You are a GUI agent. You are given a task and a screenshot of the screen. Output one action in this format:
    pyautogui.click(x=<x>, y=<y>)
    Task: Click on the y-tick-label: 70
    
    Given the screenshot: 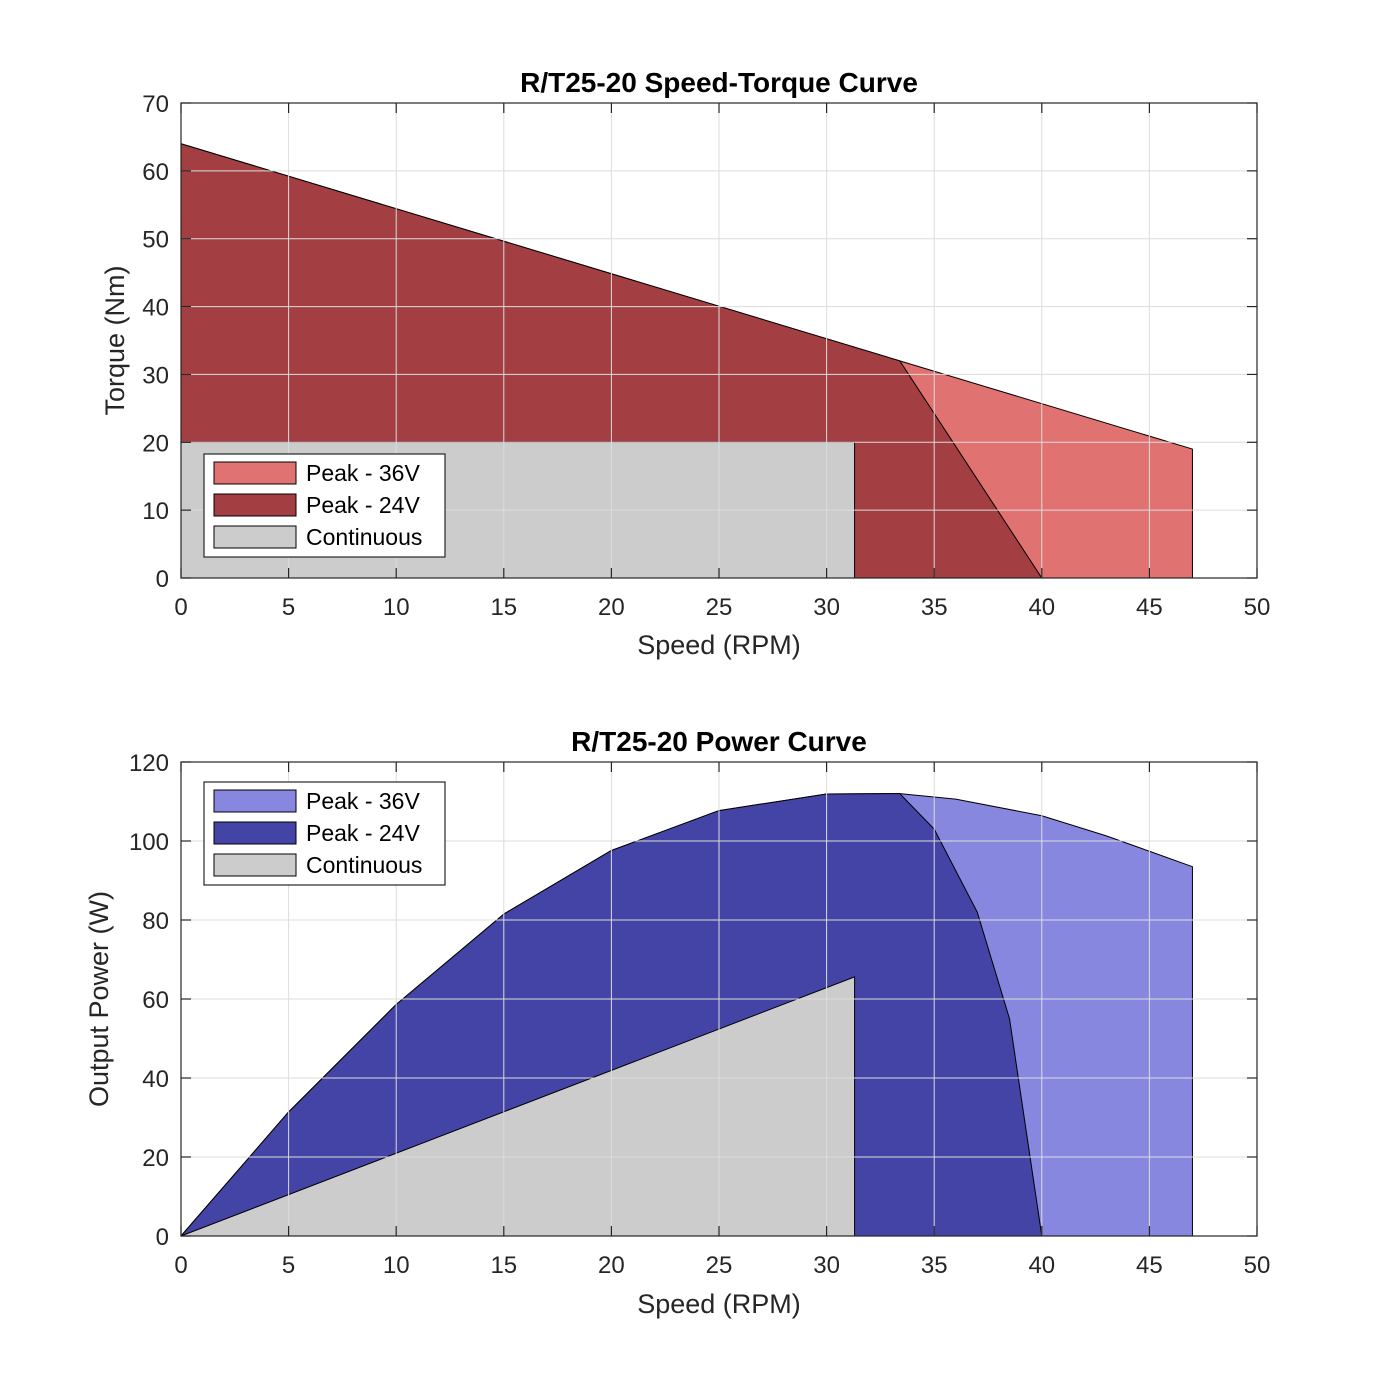 What is the action you would take?
    pyautogui.click(x=155, y=104)
    